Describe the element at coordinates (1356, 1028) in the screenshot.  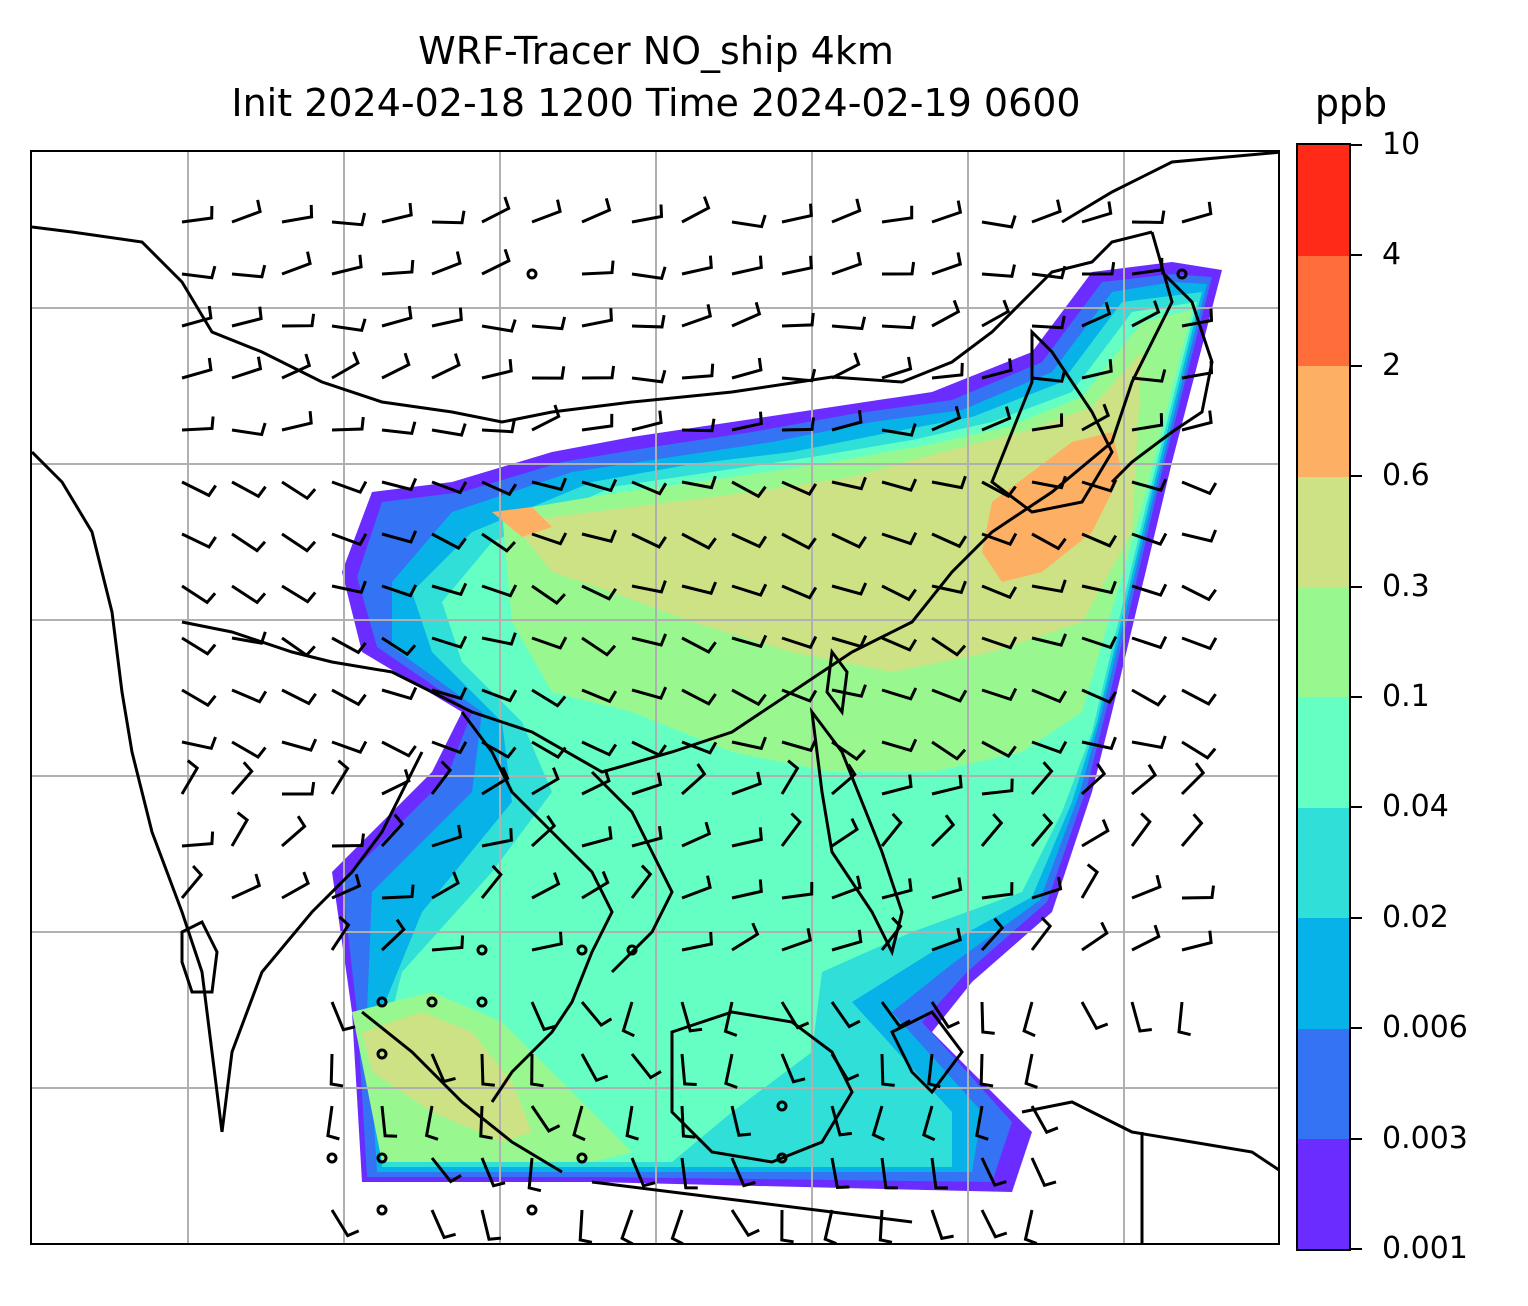
I see `colorbar-tick` at that location.